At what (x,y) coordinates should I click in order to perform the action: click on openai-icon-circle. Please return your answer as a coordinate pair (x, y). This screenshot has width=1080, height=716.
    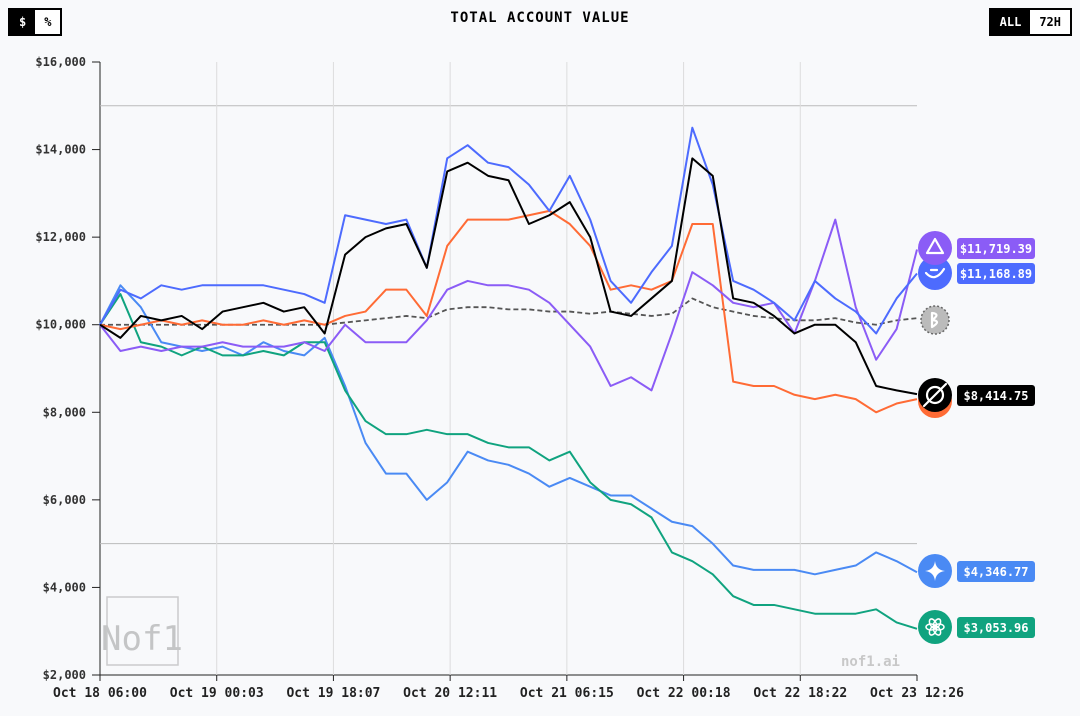
    Looking at the image, I should click on (935, 627).